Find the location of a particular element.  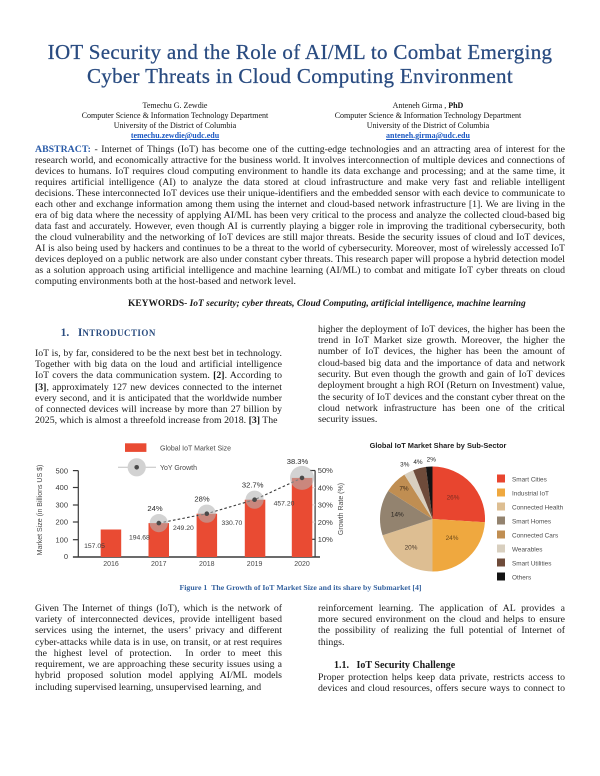

svg-text: 300 is located at coordinates (61, 505).